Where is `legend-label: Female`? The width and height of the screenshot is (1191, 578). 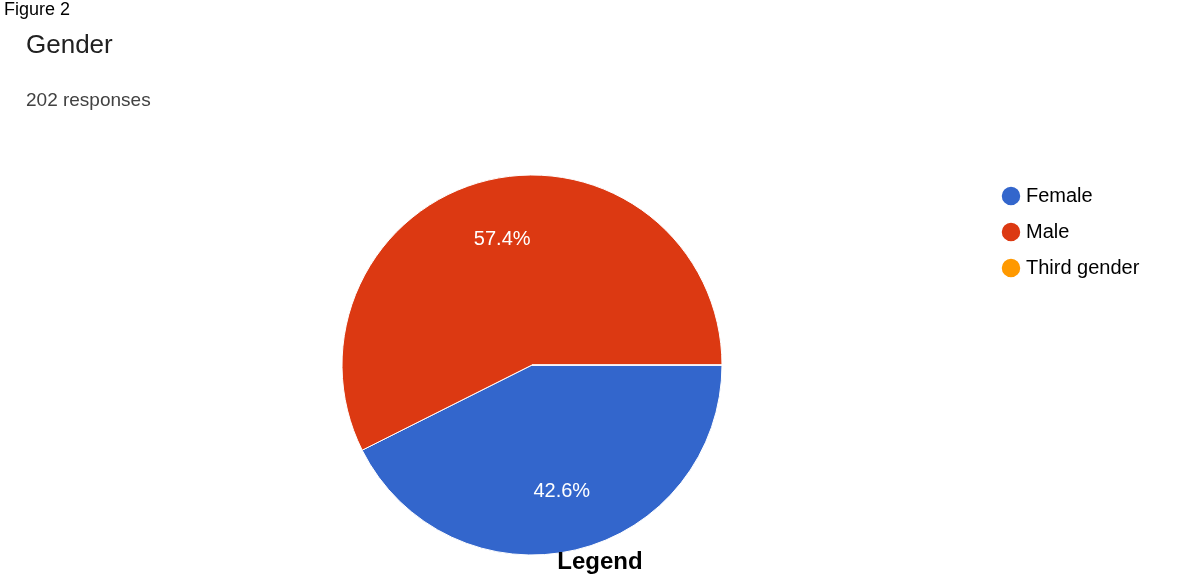 legend-label: Female is located at coordinates (1059, 195).